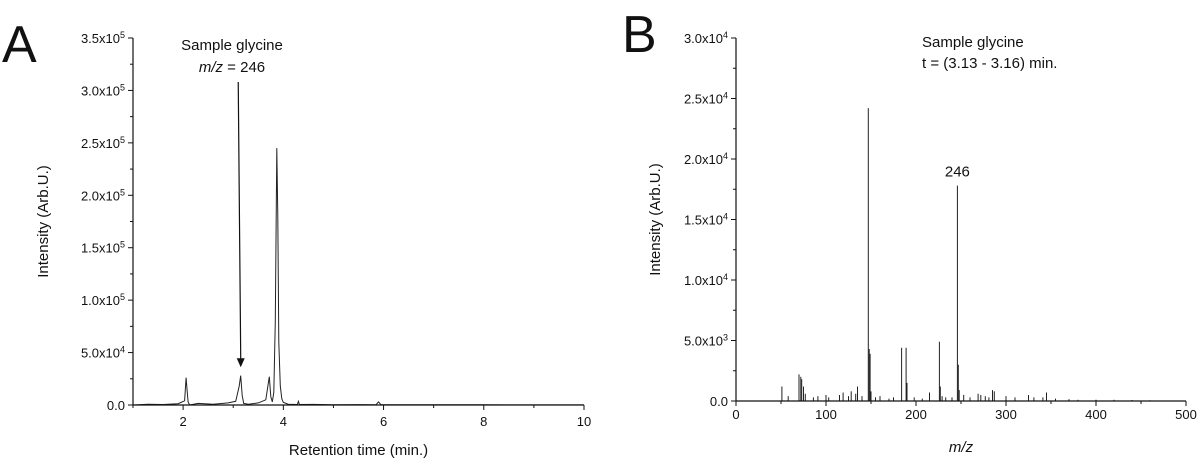  Describe the element at coordinates (916, 414) in the screenshot. I see `x-tick-label: 200` at that location.